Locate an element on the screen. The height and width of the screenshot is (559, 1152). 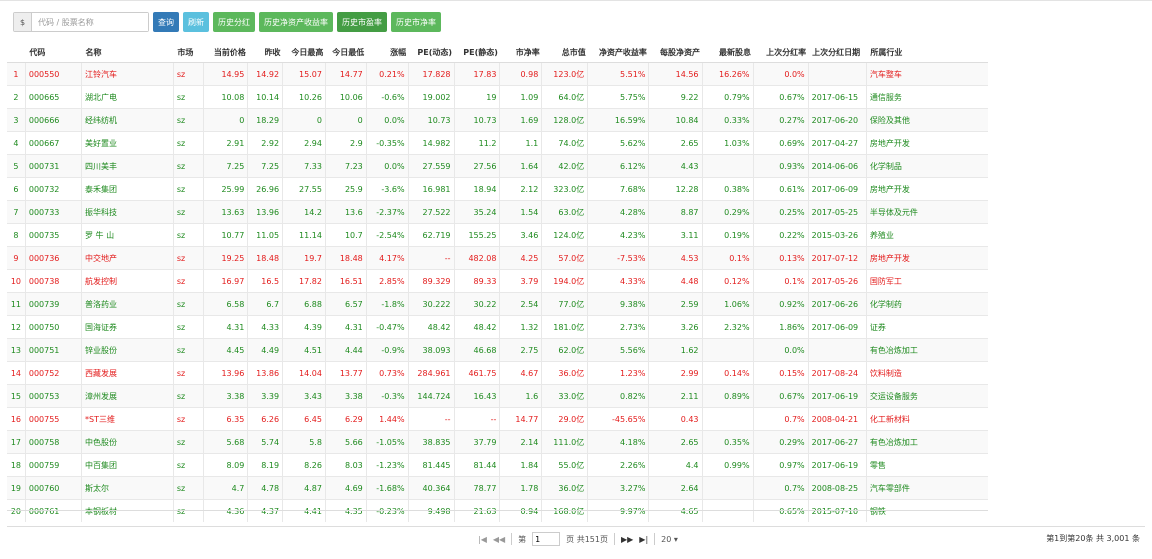
cell-high: 6.45 is located at coordinates (304, 419).